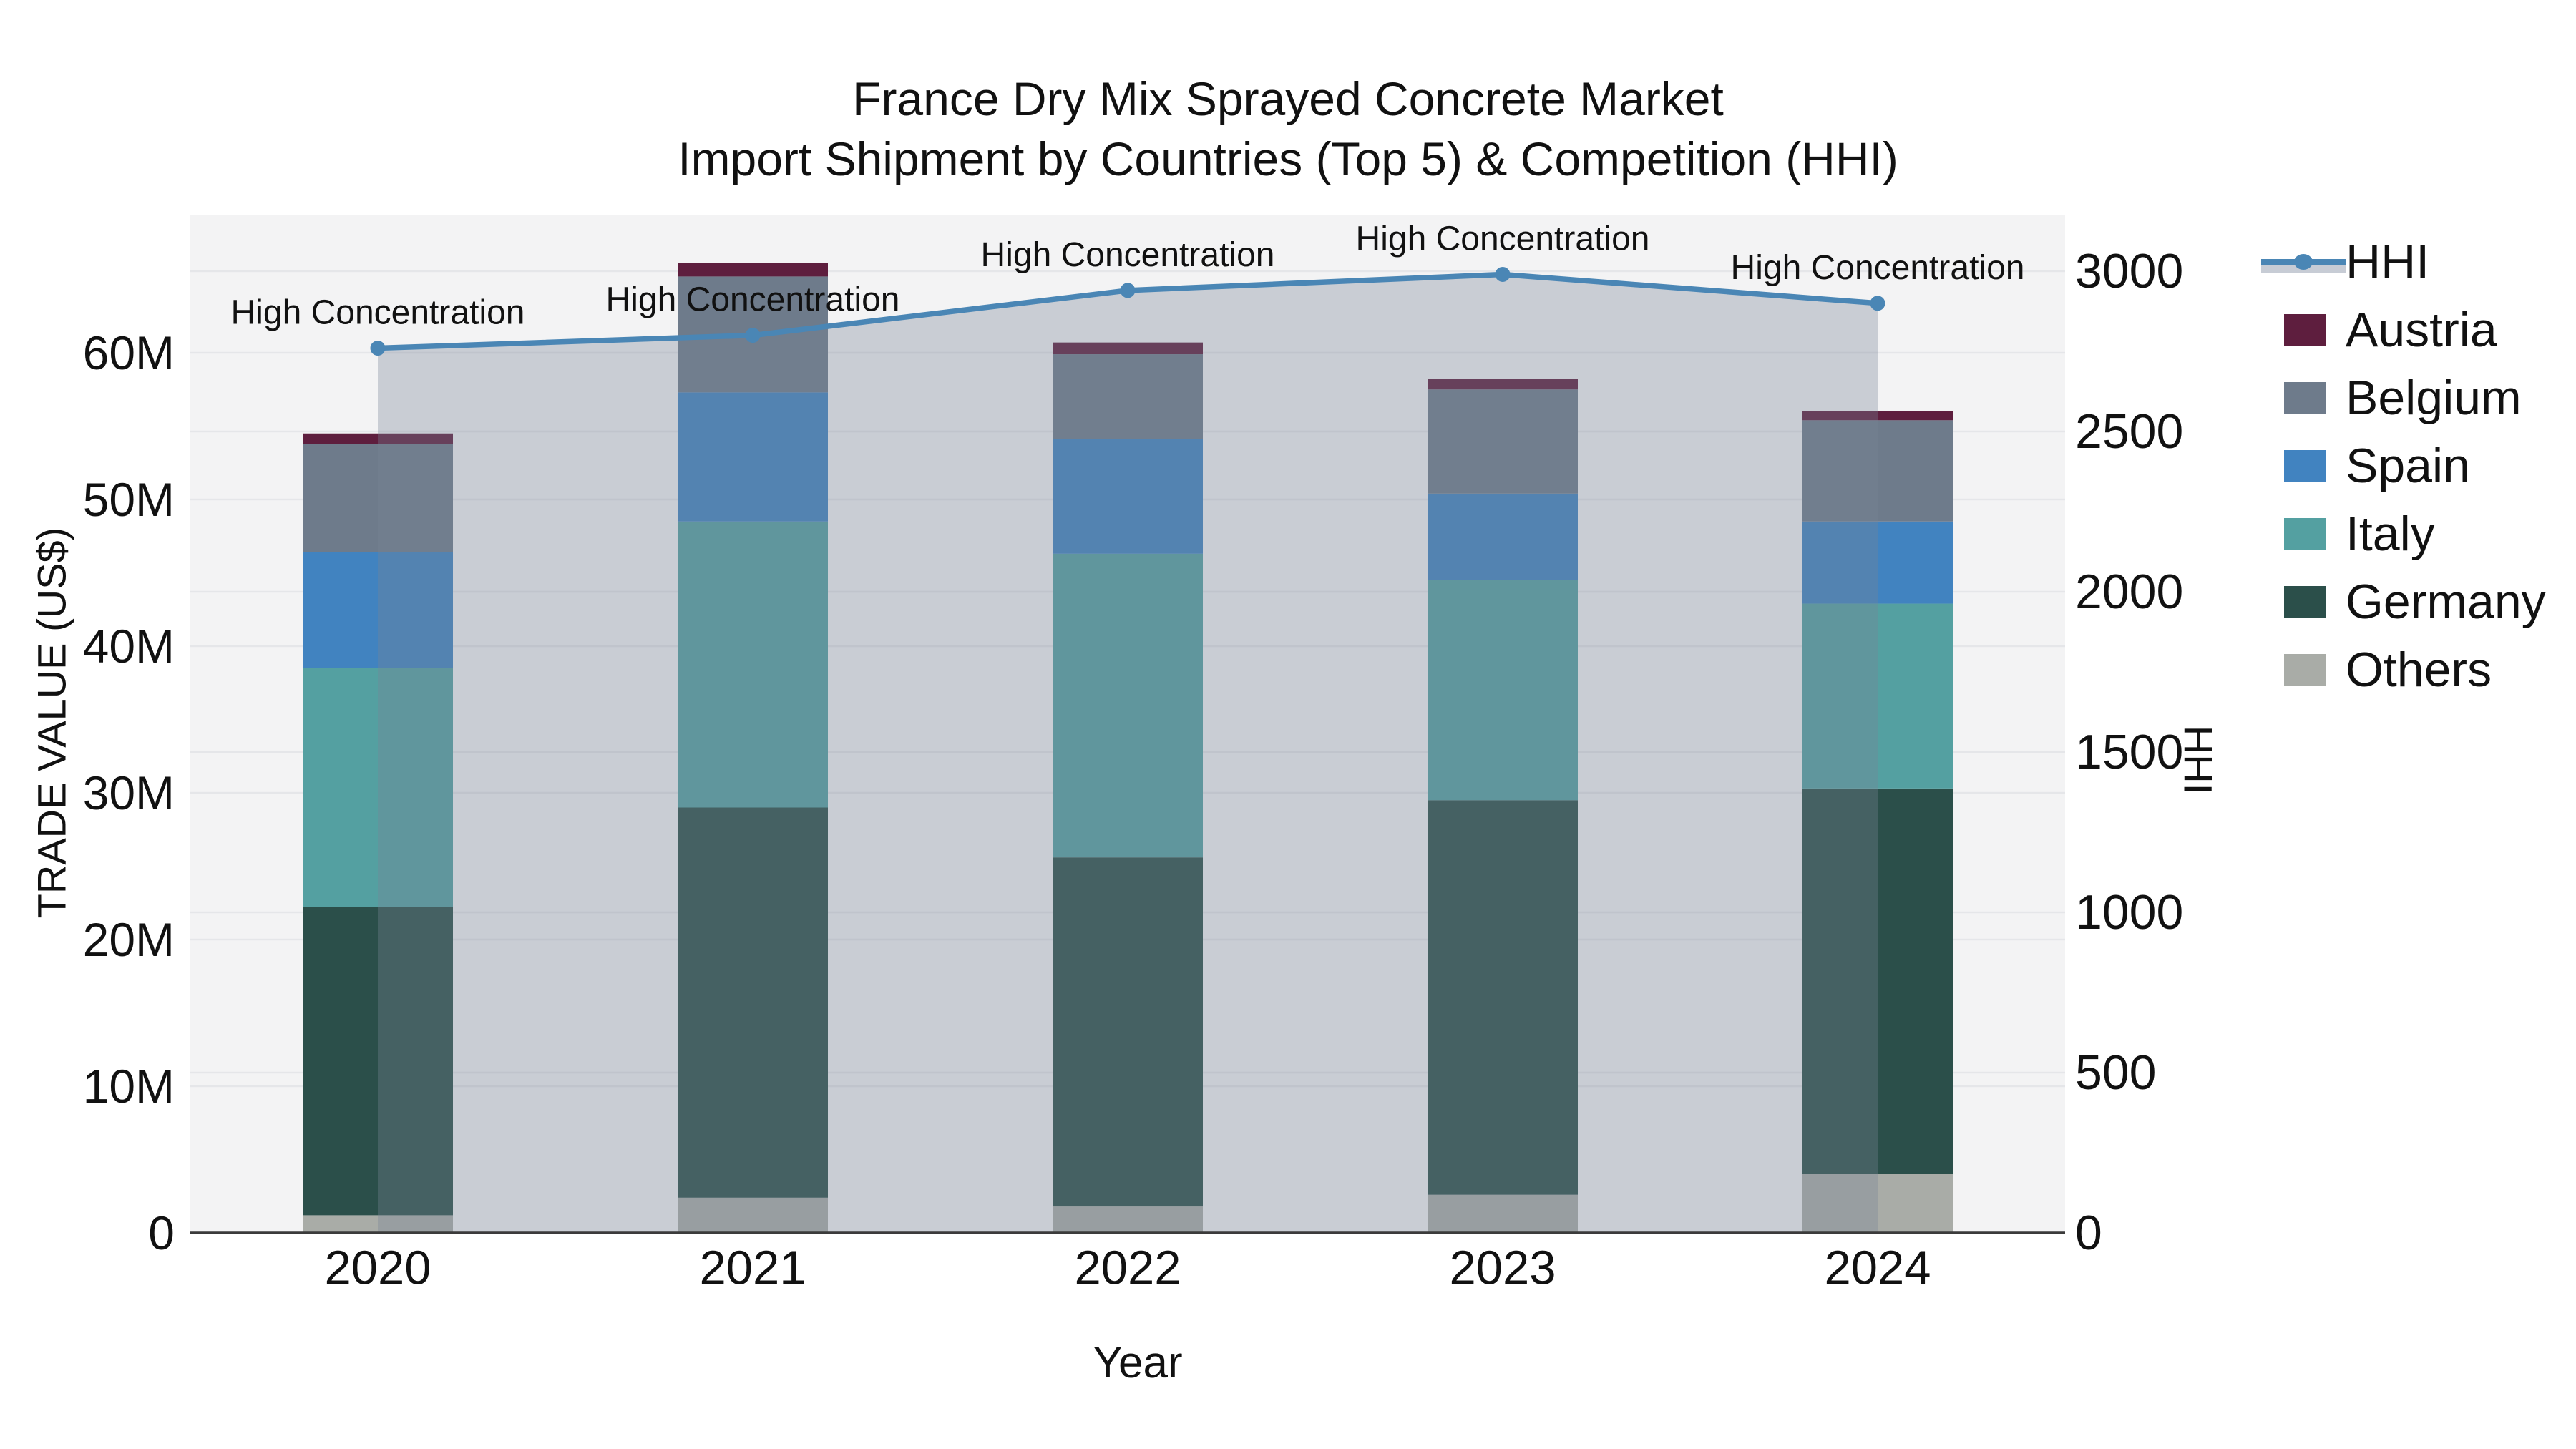 Image resolution: width=2576 pixels, height=1449 pixels. What do you see at coordinates (1877, 1203) in the screenshot?
I see `bar-segment-others-2024` at bounding box center [1877, 1203].